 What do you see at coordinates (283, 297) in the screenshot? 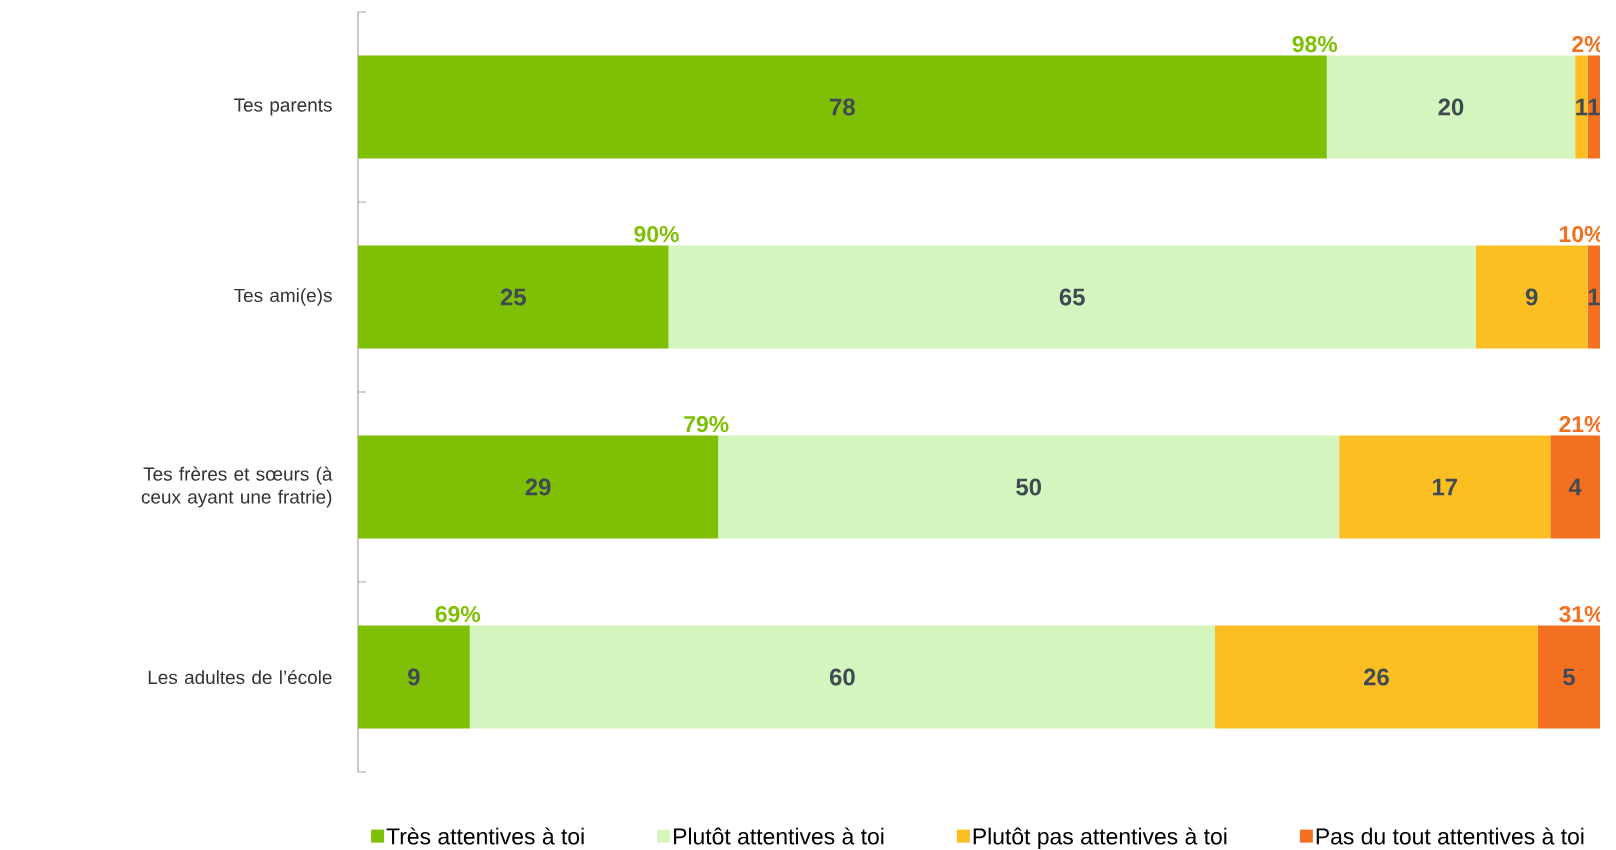
I see `y-tick-label: Tes ami(e)s` at bounding box center [283, 297].